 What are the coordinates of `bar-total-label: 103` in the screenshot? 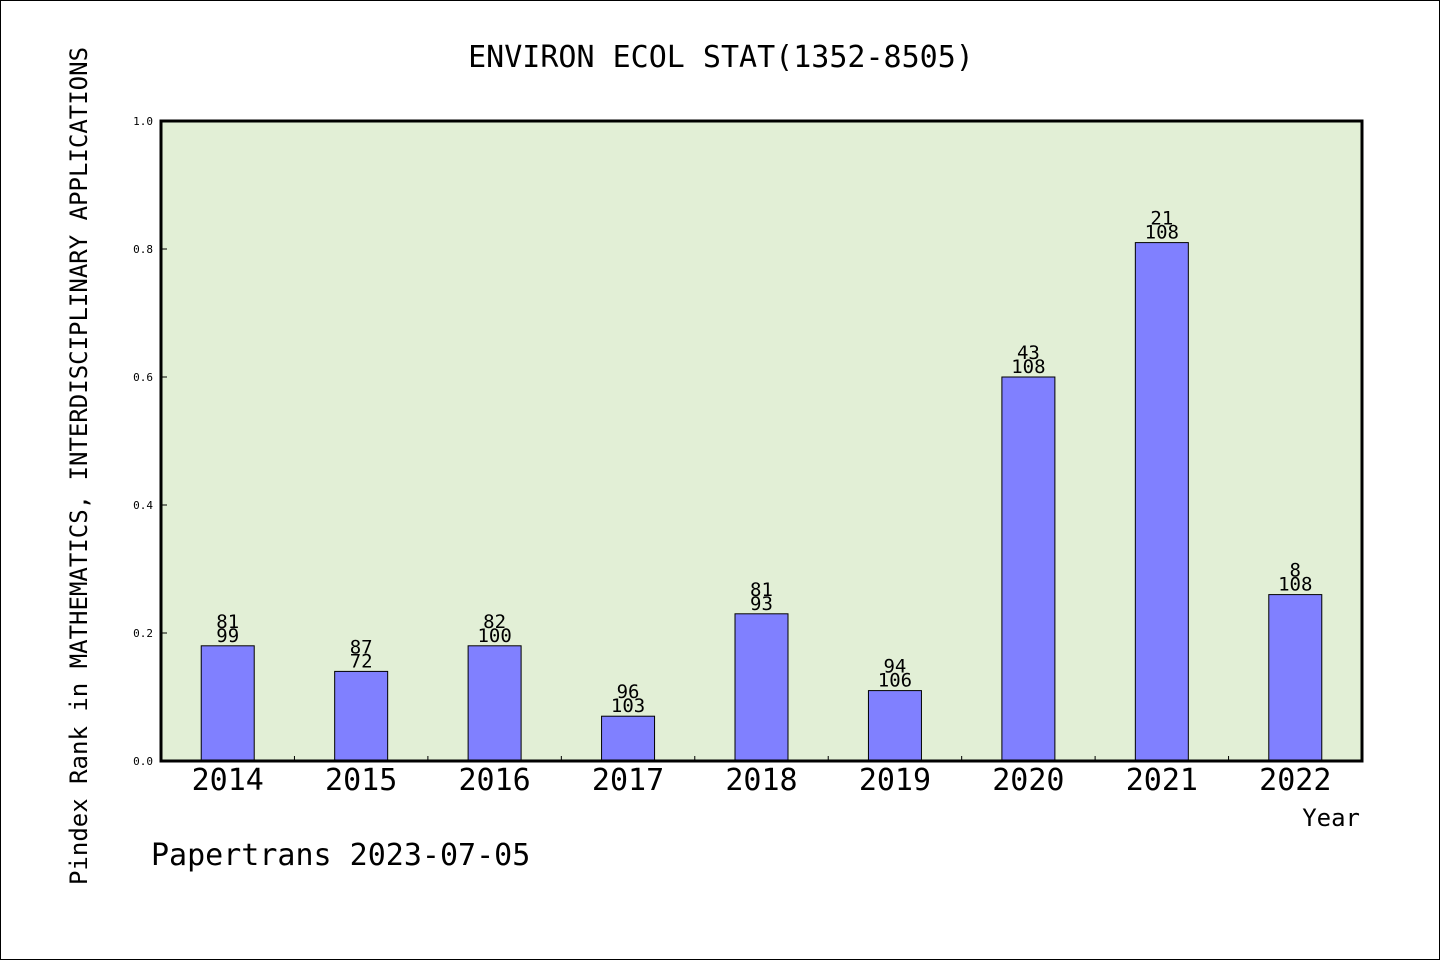 It's located at (628, 706).